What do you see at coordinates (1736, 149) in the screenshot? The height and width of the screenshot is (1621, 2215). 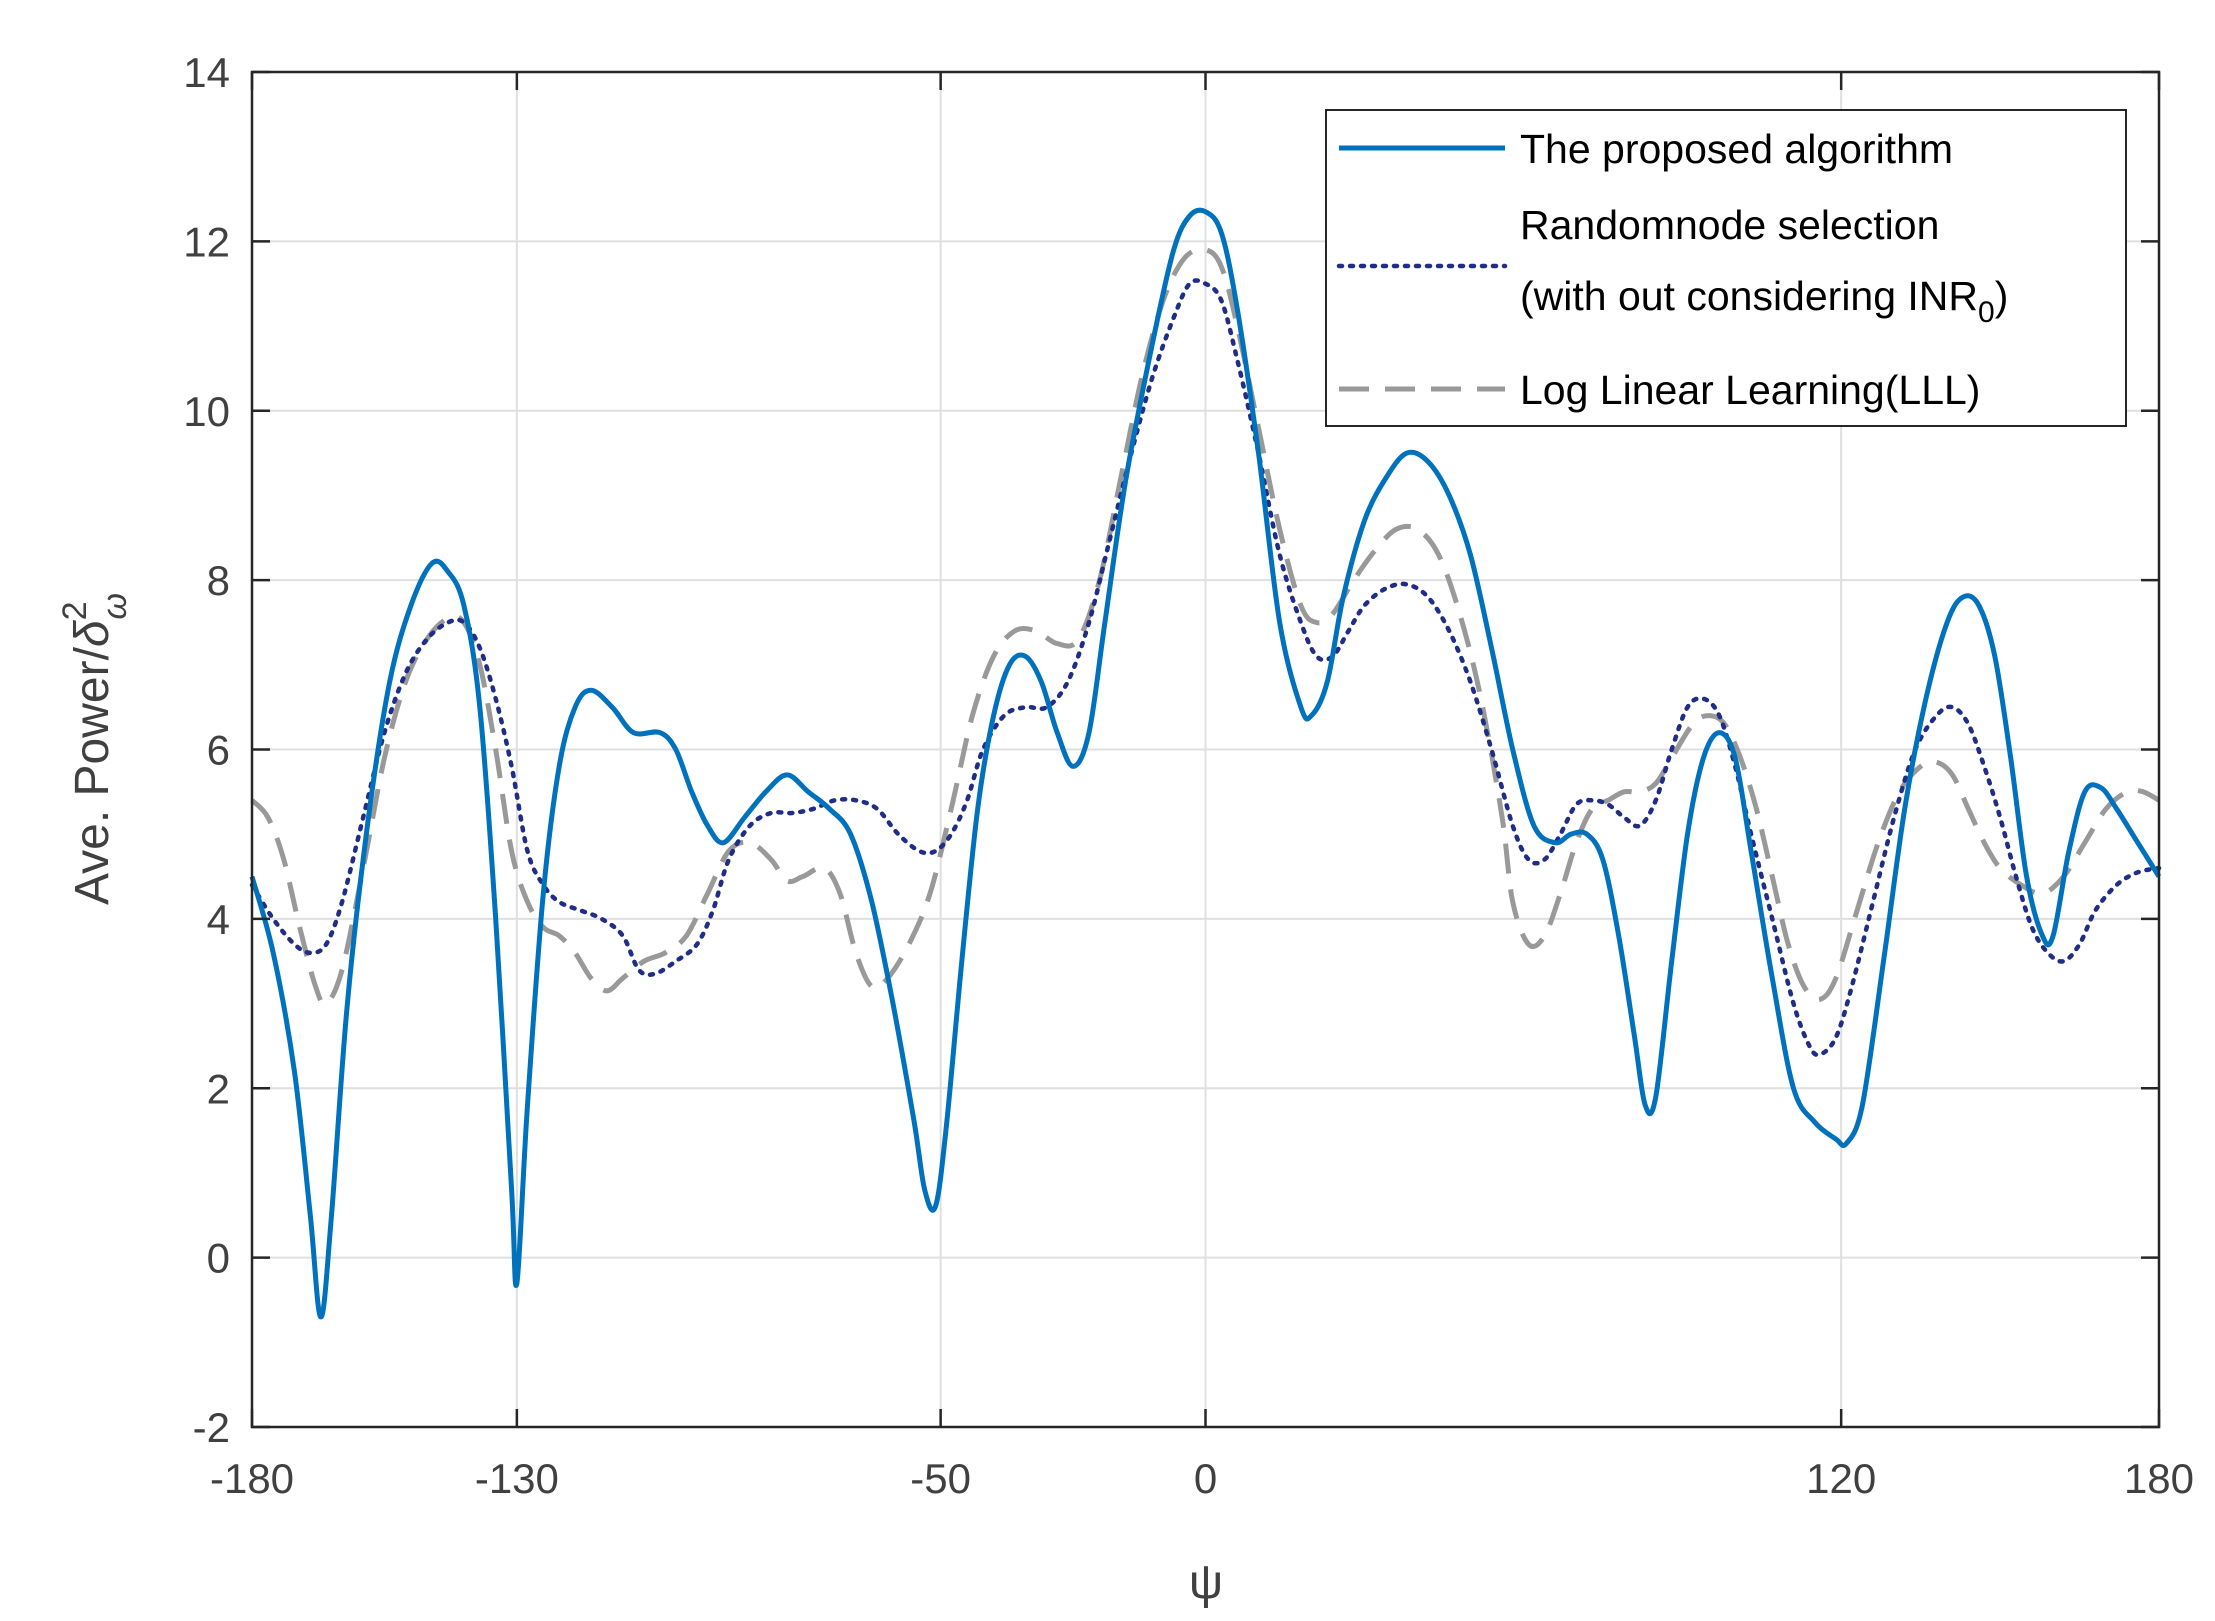 I see `legend-label-proposed: The proposed algorithm` at bounding box center [1736, 149].